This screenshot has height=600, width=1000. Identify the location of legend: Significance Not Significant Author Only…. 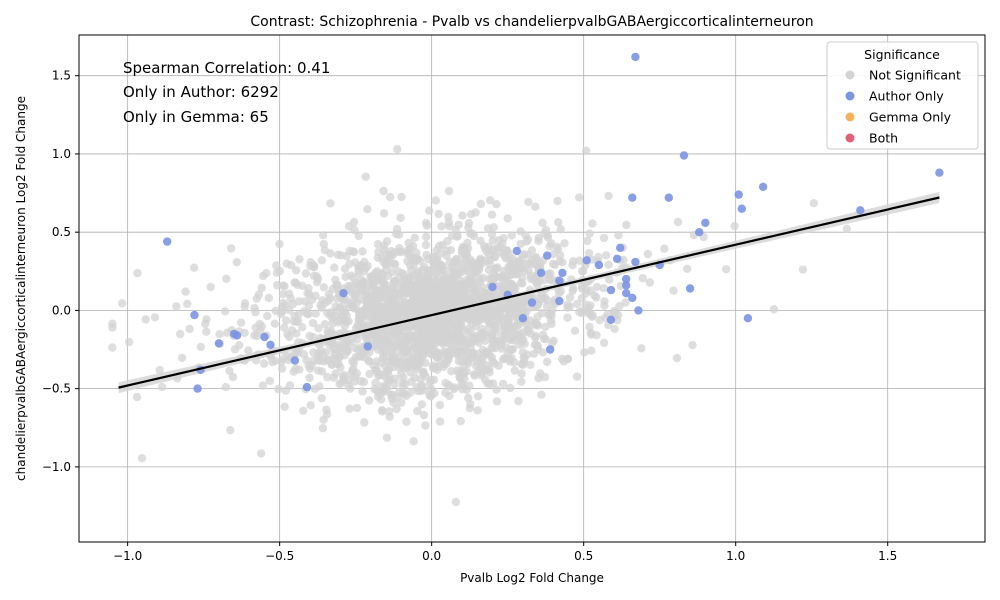
(902, 95).